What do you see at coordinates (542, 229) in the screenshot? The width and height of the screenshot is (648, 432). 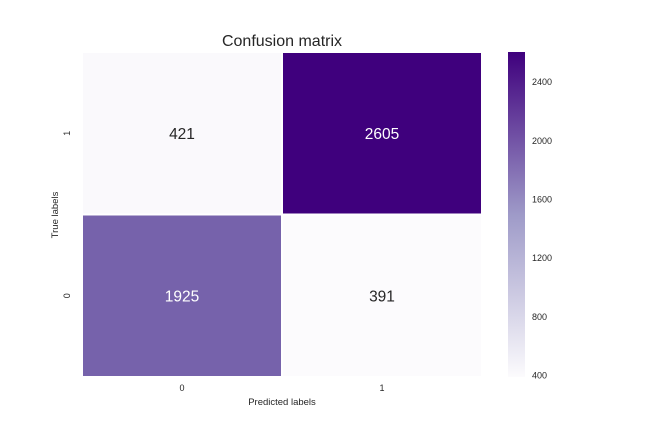 I see `colorbar-ticks: 400 800 1200 1600 2000 2400` at bounding box center [542, 229].